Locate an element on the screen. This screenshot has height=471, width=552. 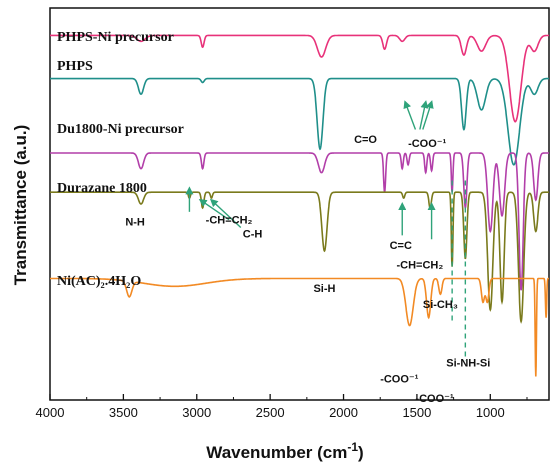
peak-annotation-4: Si-H is located at coordinates (324, 289).